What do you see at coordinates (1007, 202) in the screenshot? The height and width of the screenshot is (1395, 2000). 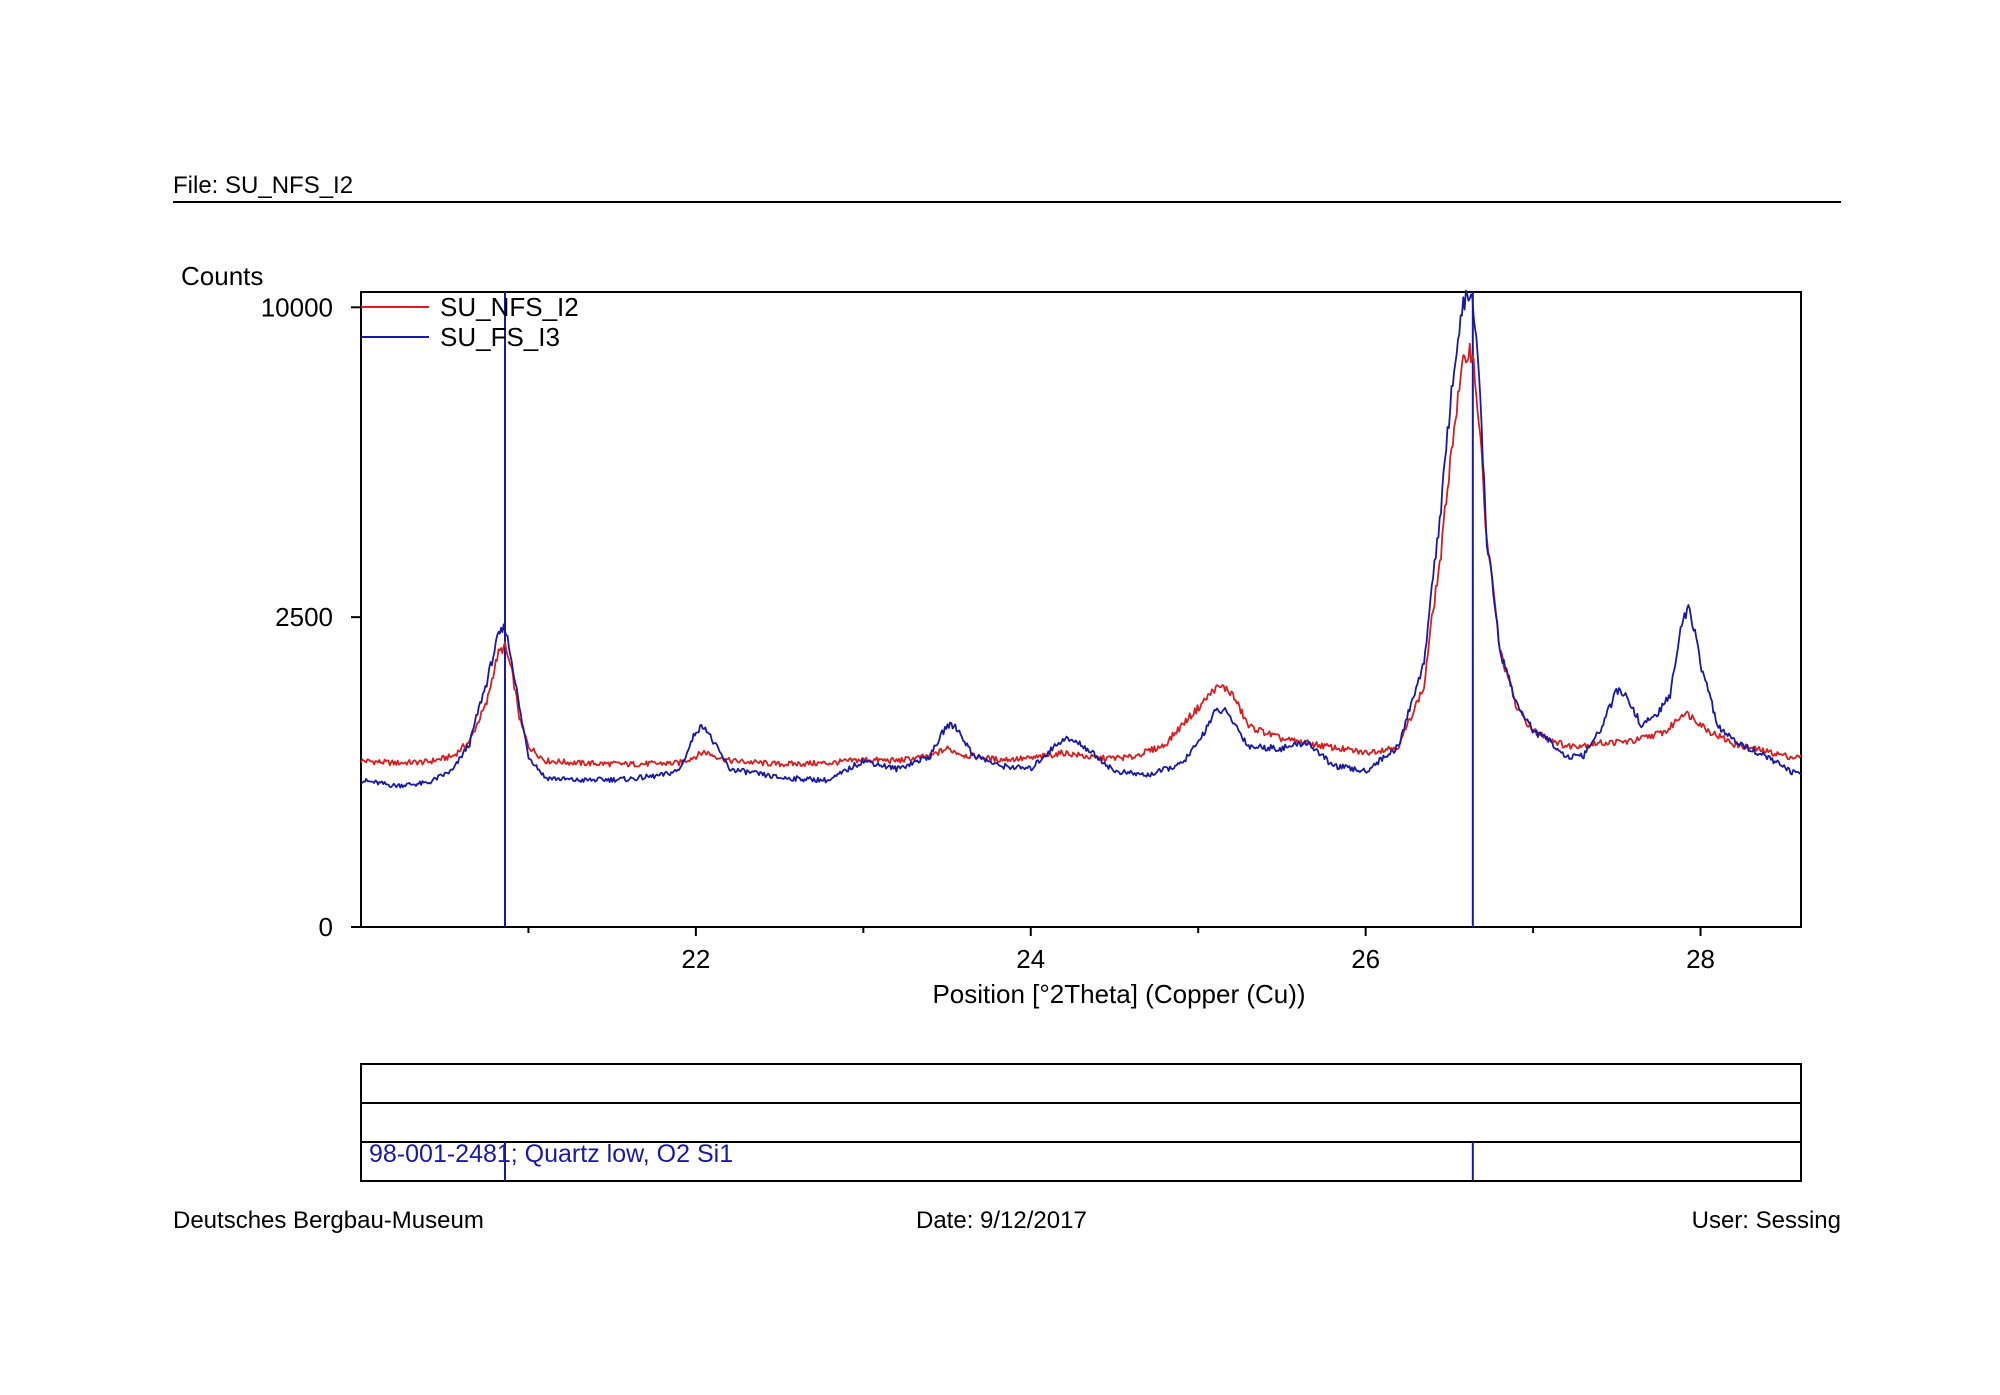 I see `header-rule` at bounding box center [1007, 202].